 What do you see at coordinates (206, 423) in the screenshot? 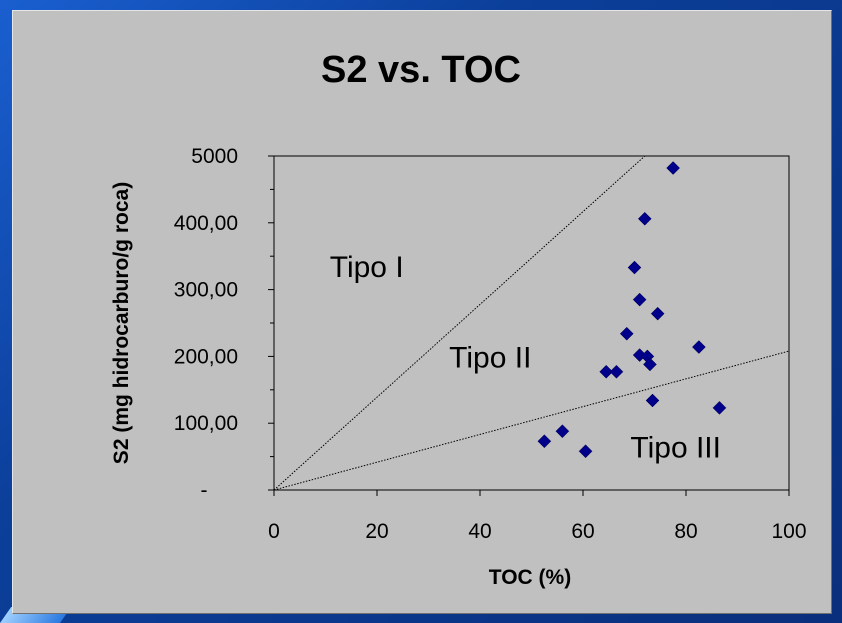
I see `y-tick-label: 100,00` at bounding box center [206, 423].